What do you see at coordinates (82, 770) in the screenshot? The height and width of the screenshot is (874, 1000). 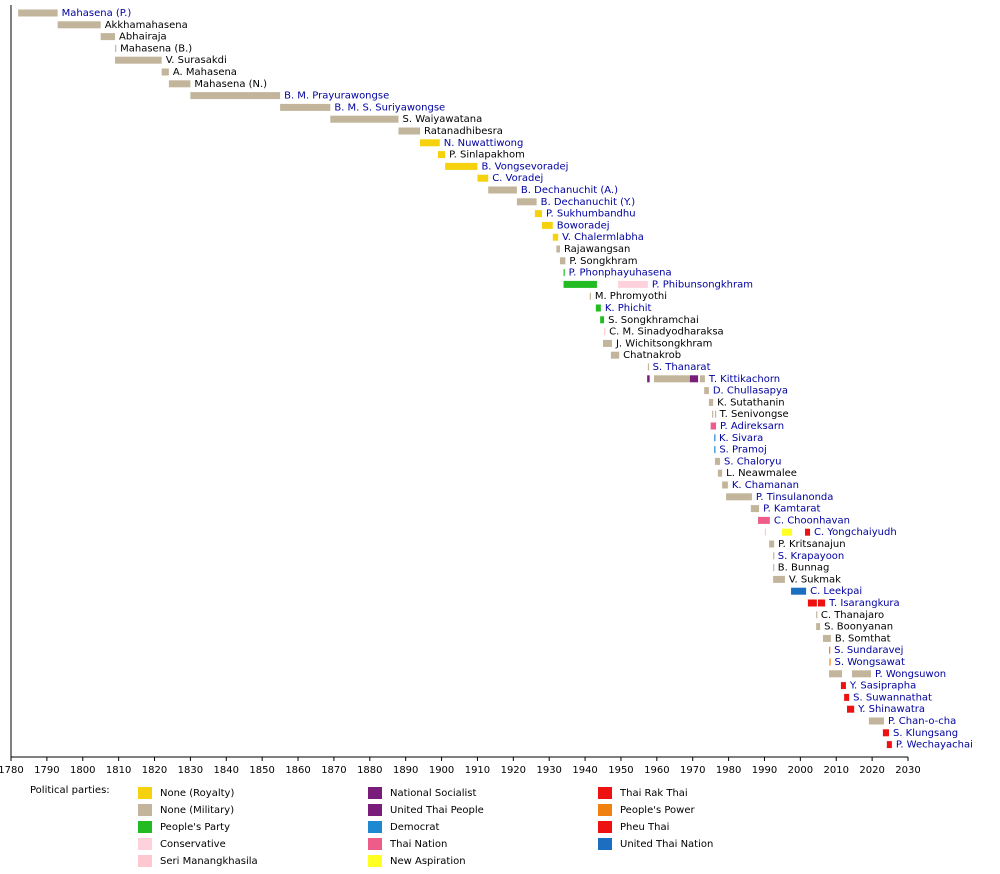 I see `x-tick-label: 1800` at bounding box center [82, 770].